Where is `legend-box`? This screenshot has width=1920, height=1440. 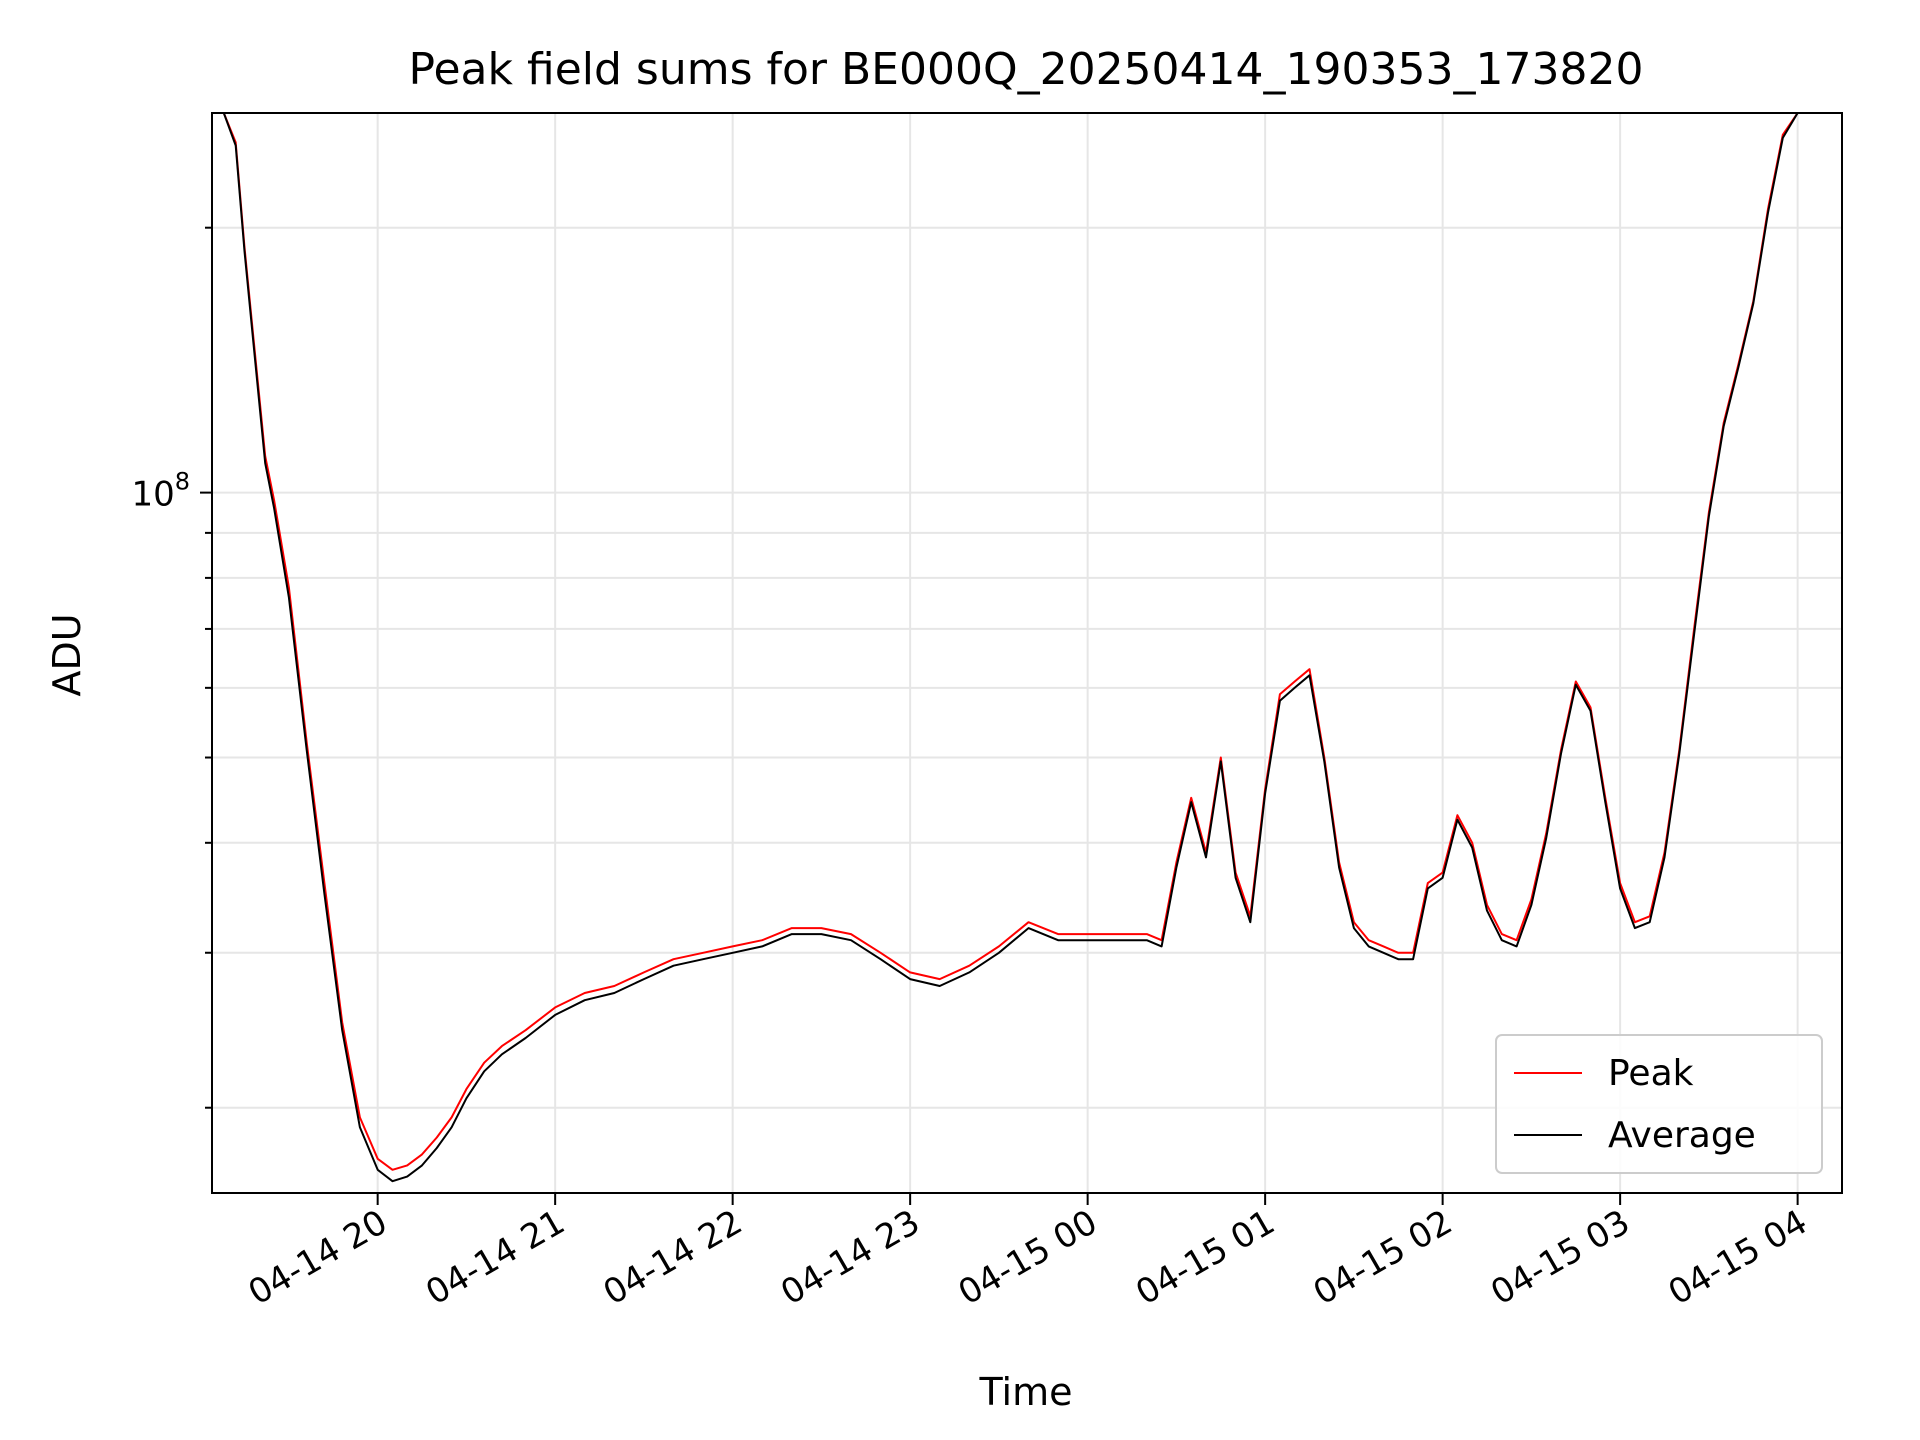
legend-box is located at coordinates (1659, 1104).